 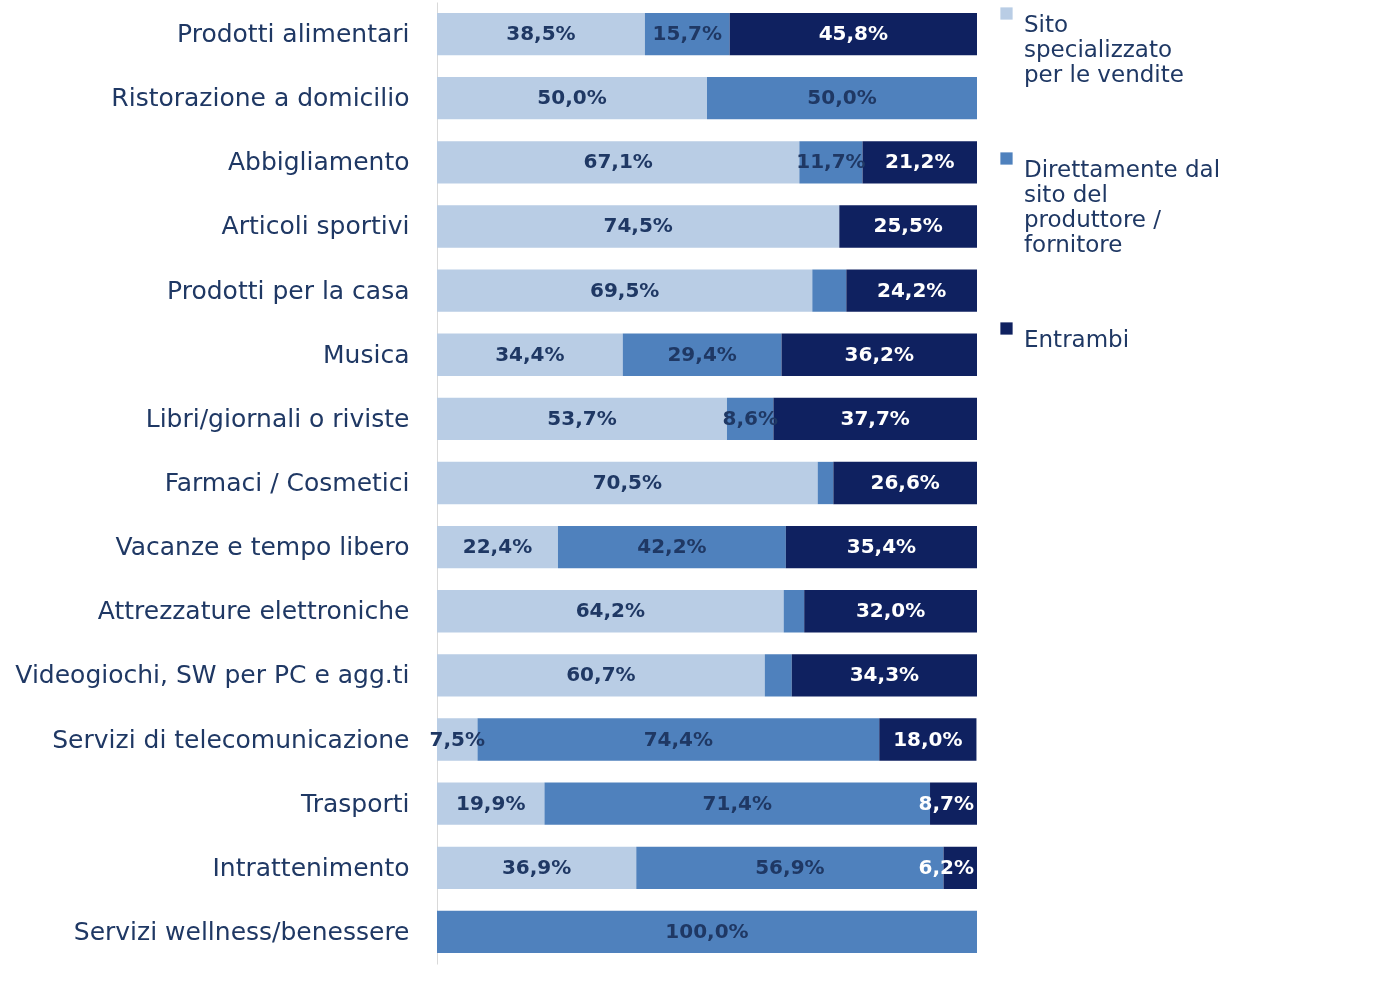 I want to click on data-label: 60,7%, so click(x=601, y=674).